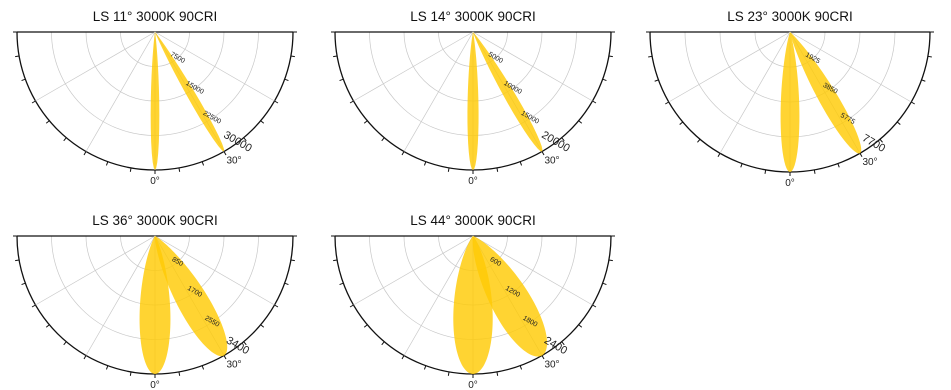 This screenshot has width=951, height=390. What do you see at coordinates (789, 16) in the screenshot?
I see `chart-title: LS 23° 3000K 90CRI` at bounding box center [789, 16].